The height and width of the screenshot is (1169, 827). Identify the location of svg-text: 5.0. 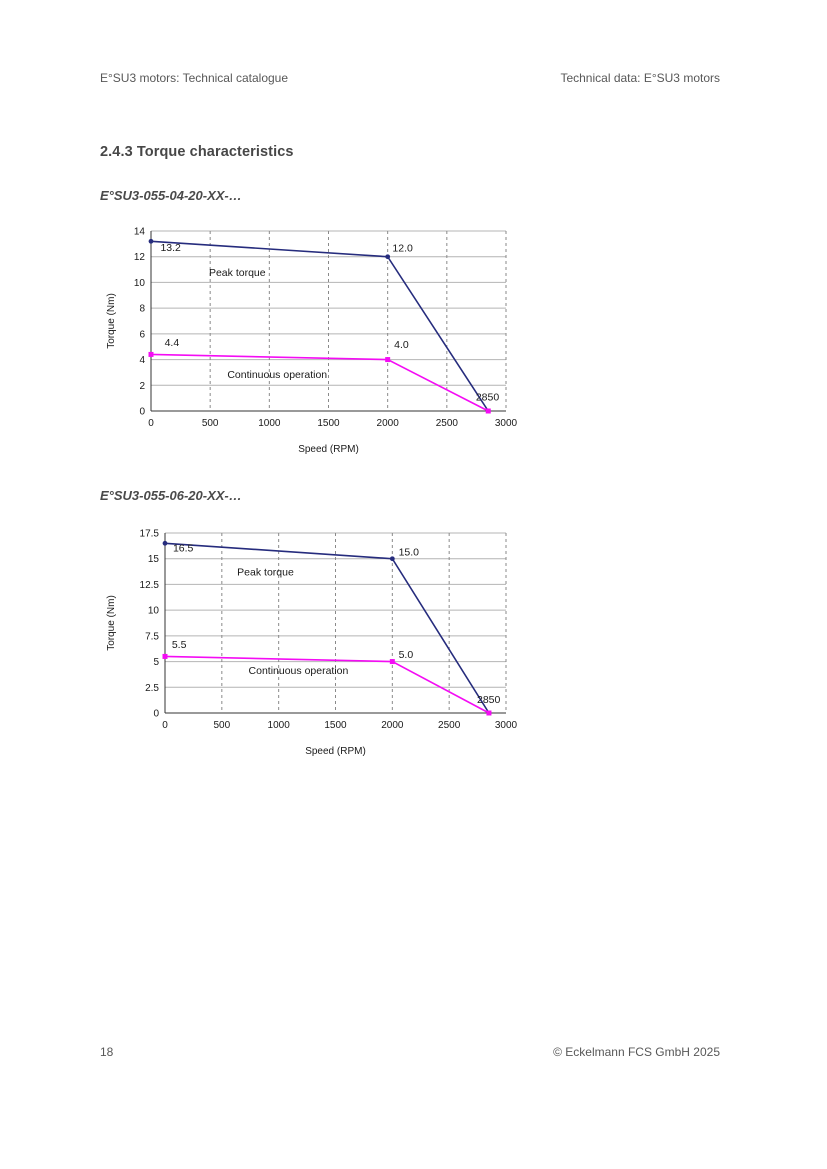
(406, 655).